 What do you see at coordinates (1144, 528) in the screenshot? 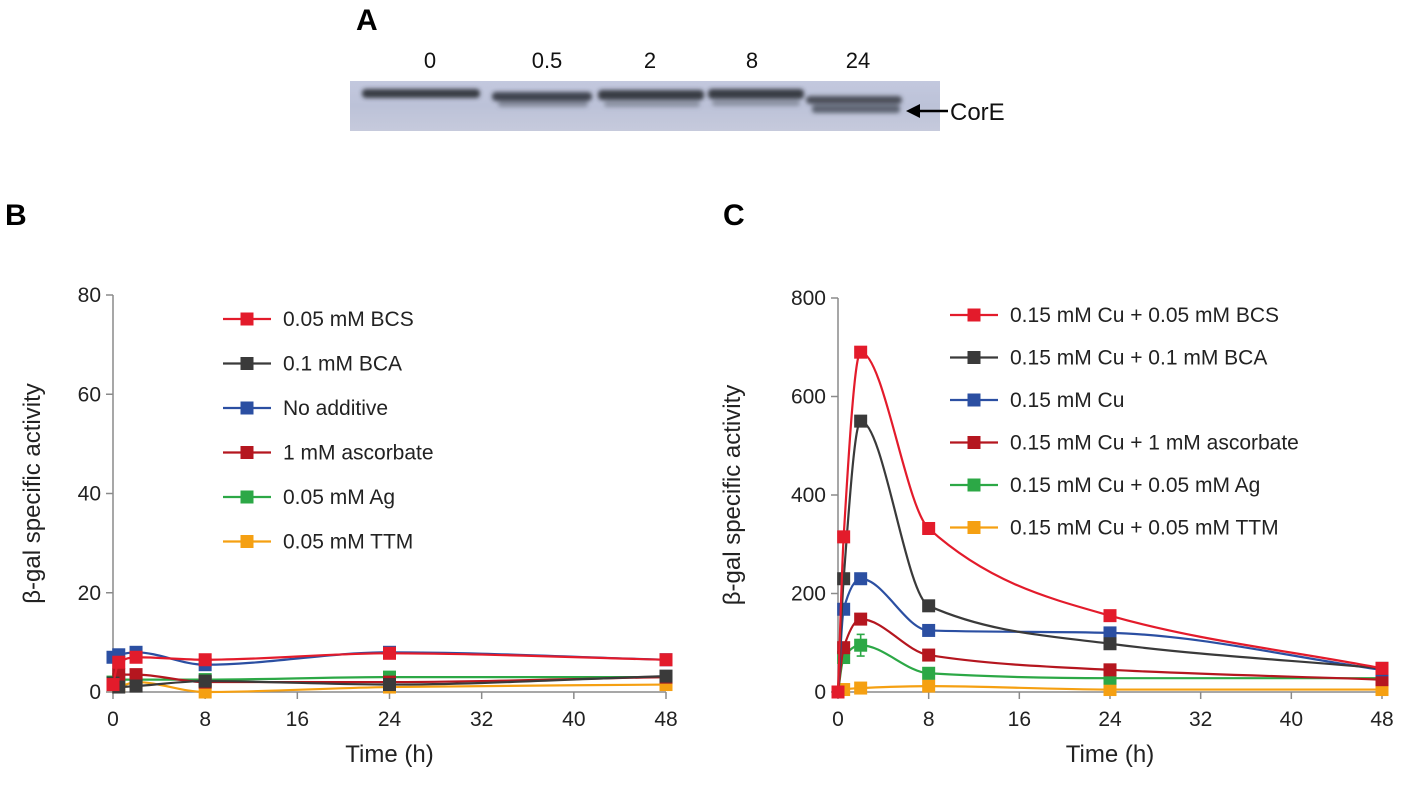
I see `legend-label: 0.15 mM Cu + 0.05 mM TTM` at bounding box center [1144, 528].